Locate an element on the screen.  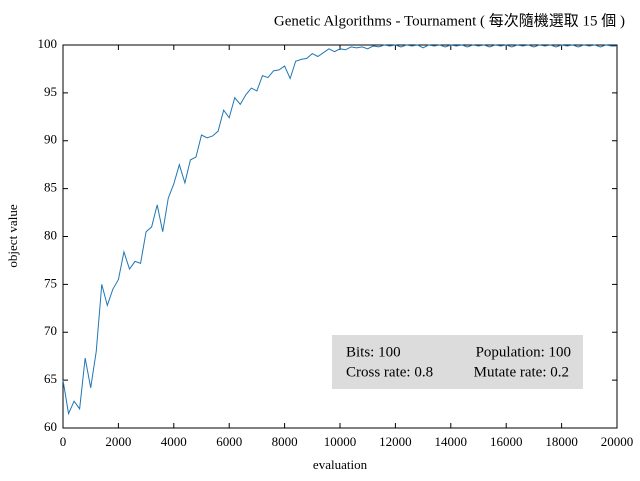
x-tick-label: 0 is located at coordinates (63, 441).